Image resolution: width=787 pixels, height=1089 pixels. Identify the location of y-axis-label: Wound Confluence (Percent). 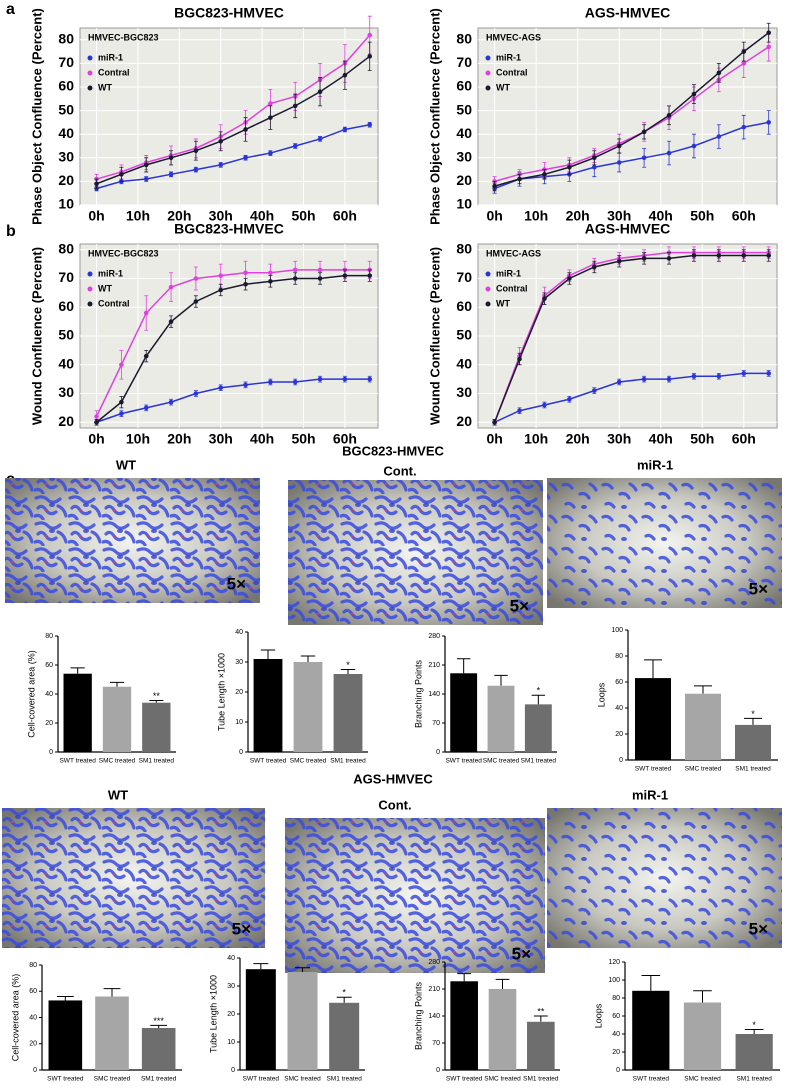
(434, 336).